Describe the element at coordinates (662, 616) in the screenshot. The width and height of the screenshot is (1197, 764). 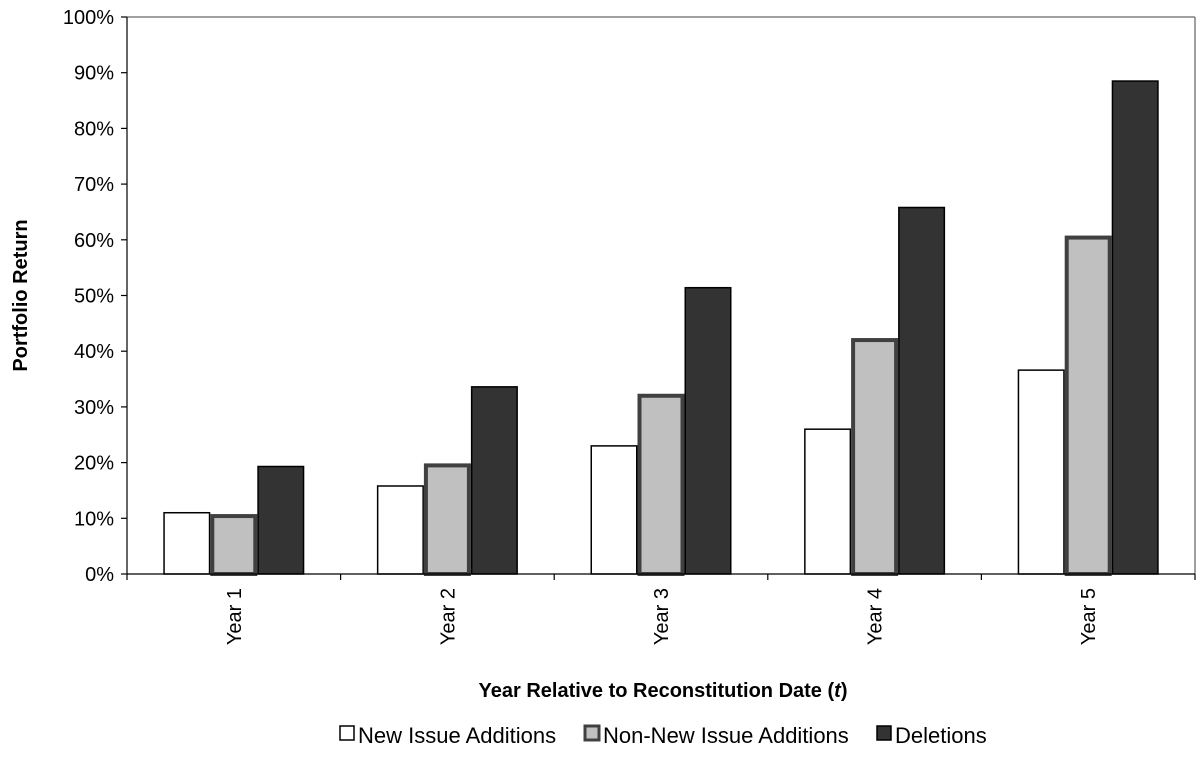
I see `x-tick-label: Year 3` at that location.